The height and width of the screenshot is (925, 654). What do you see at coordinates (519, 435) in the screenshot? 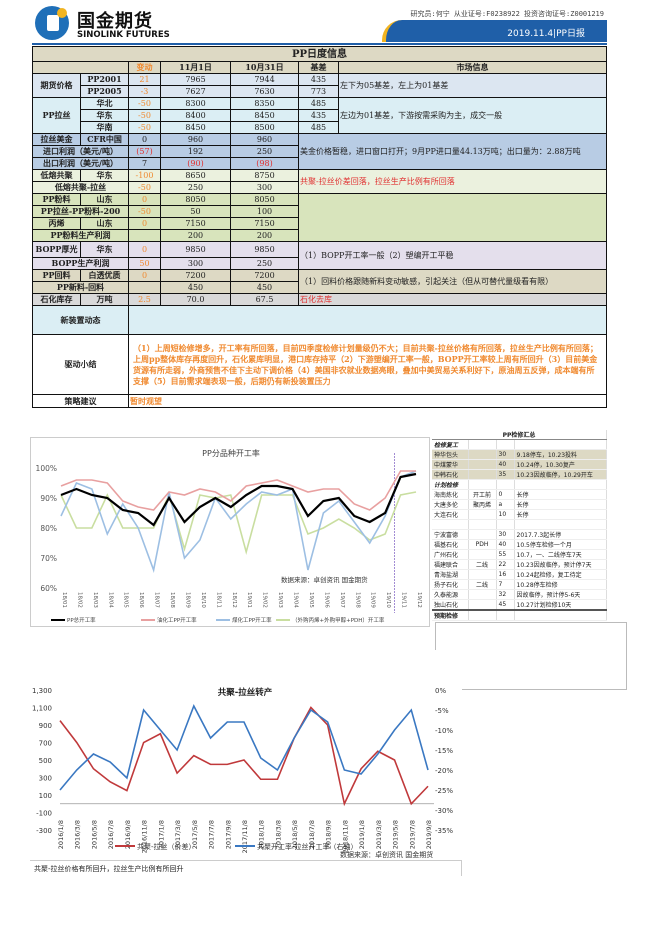
I see `maintenance-title: PP检修汇总` at bounding box center [519, 435].